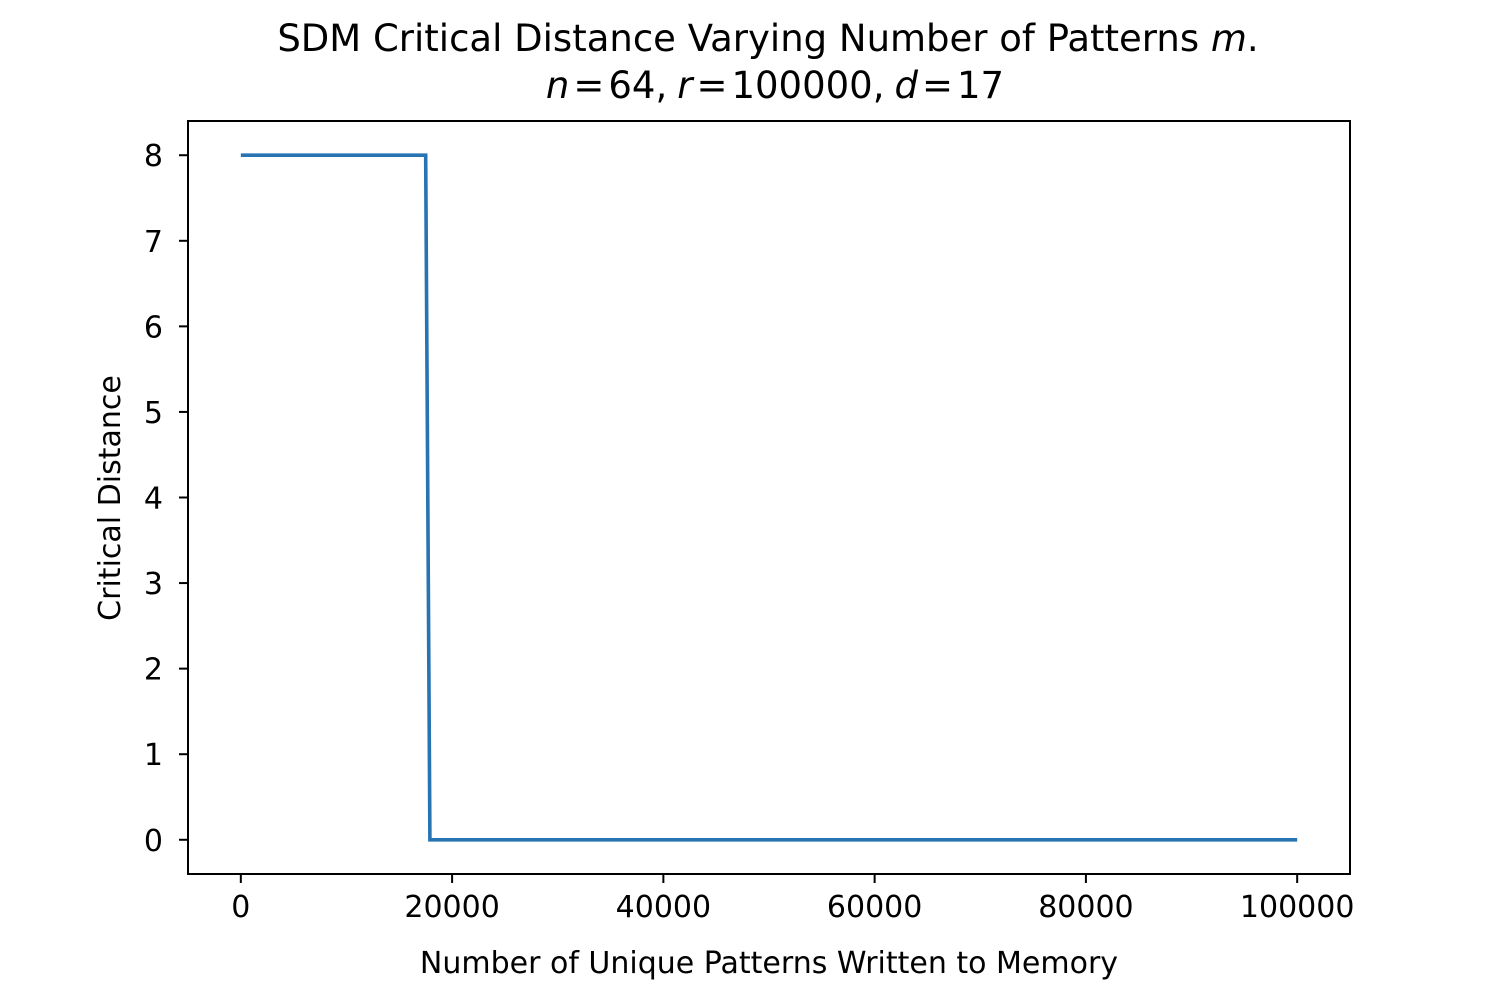 The height and width of the screenshot is (1000, 1500). What do you see at coordinates (110, 498) in the screenshot?
I see `y-axis-label: Critical Distance` at bounding box center [110, 498].